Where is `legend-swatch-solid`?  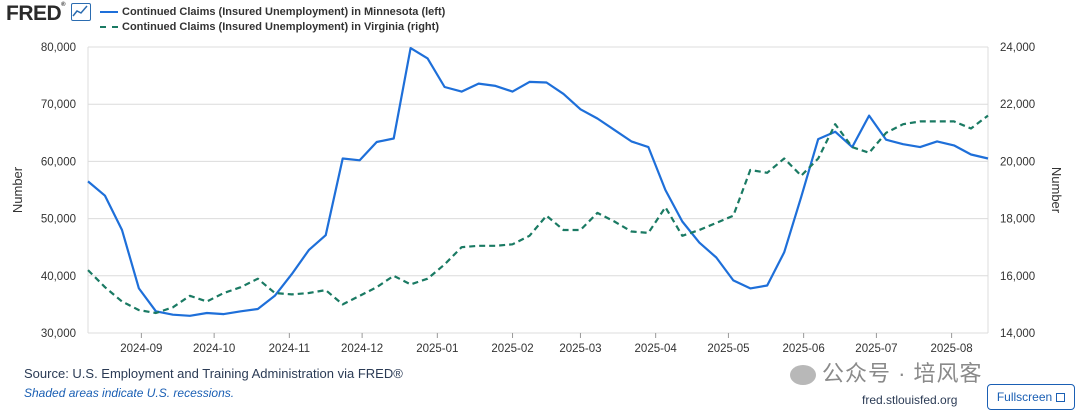 legend-swatch-solid is located at coordinates (109, 11).